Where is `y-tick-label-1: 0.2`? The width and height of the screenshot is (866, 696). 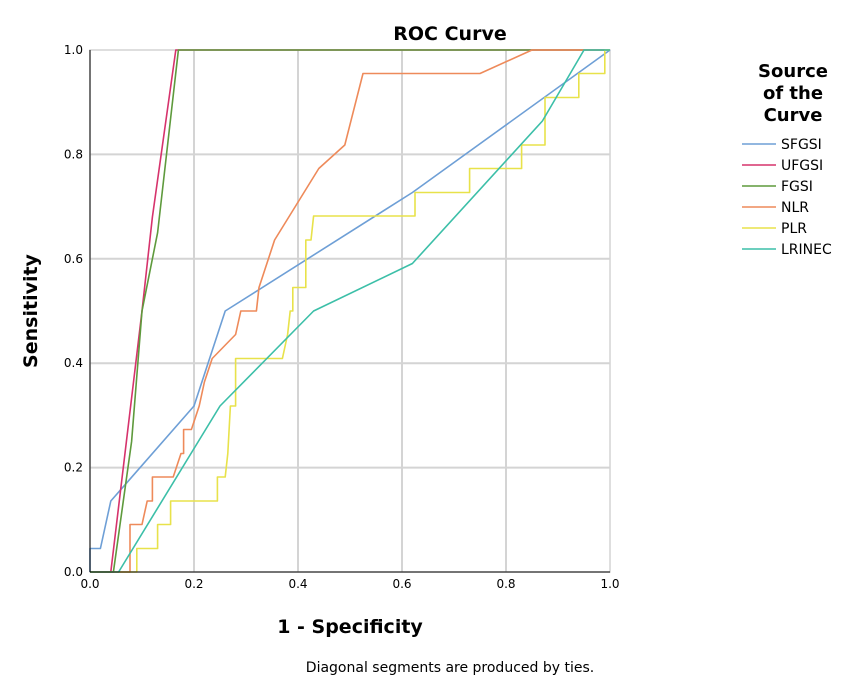 y-tick-label-1: 0.2 is located at coordinates (73, 468).